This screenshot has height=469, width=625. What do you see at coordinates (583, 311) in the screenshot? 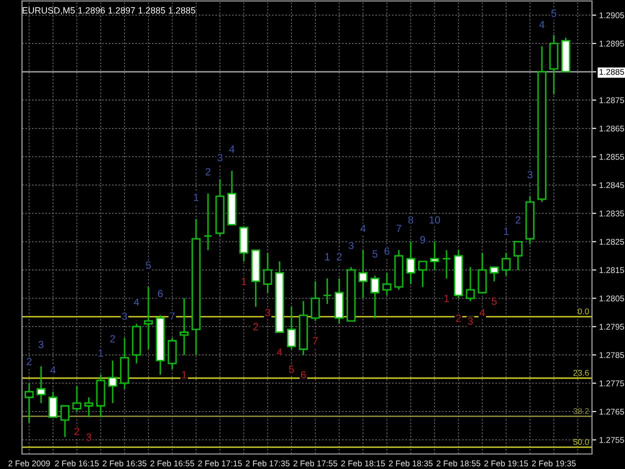
I see `annotation: 0.0` at bounding box center [583, 311].